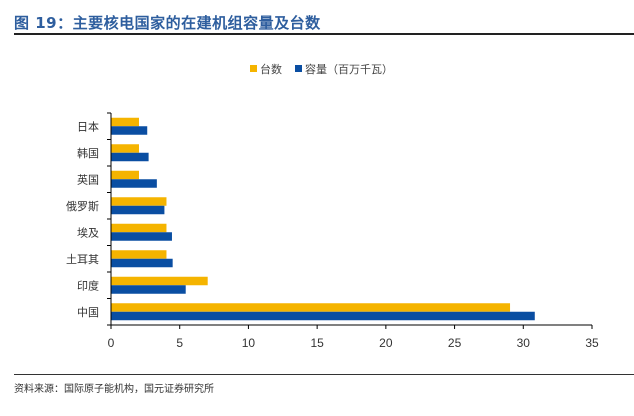 This screenshot has width=634, height=416. I want to click on x-tick-label: 10, so click(249, 343).